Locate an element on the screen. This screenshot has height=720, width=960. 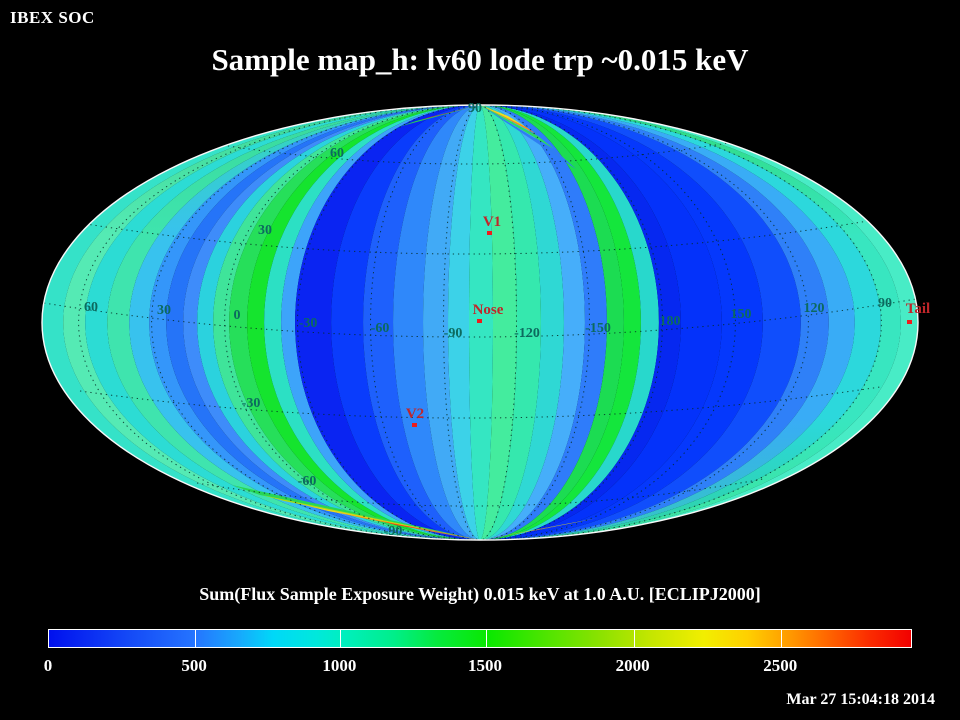
marker-label-v1: V1 is located at coordinates (492, 222).